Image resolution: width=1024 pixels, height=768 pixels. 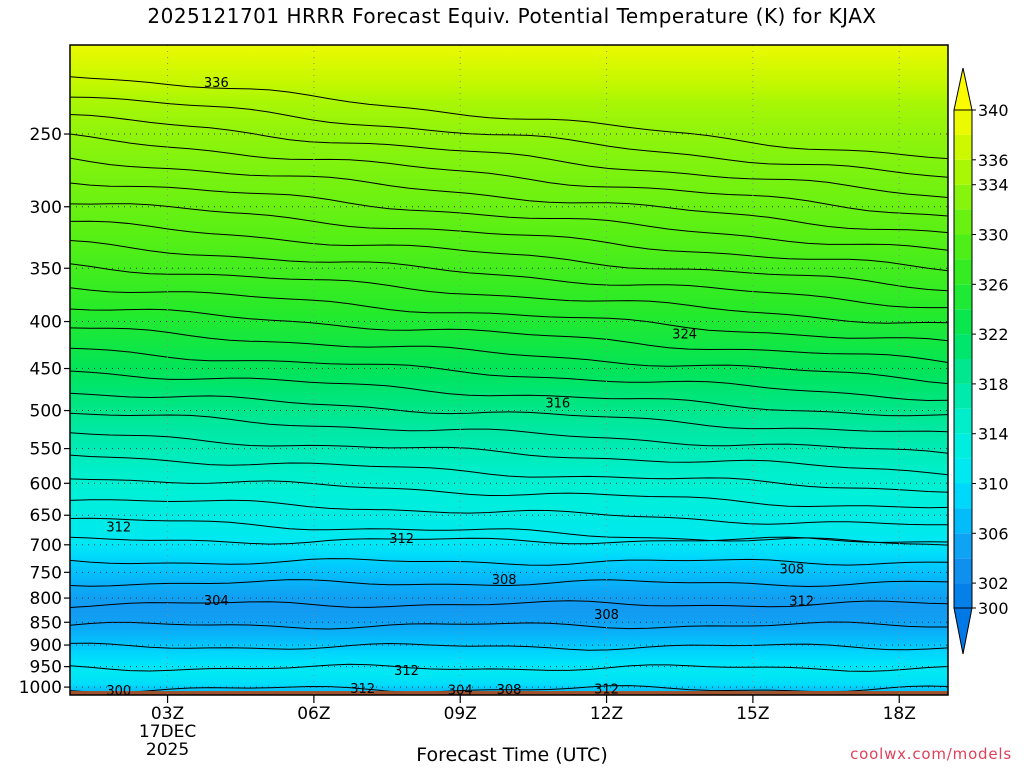 I want to click on colorbar-label: 336, so click(x=993, y=160).